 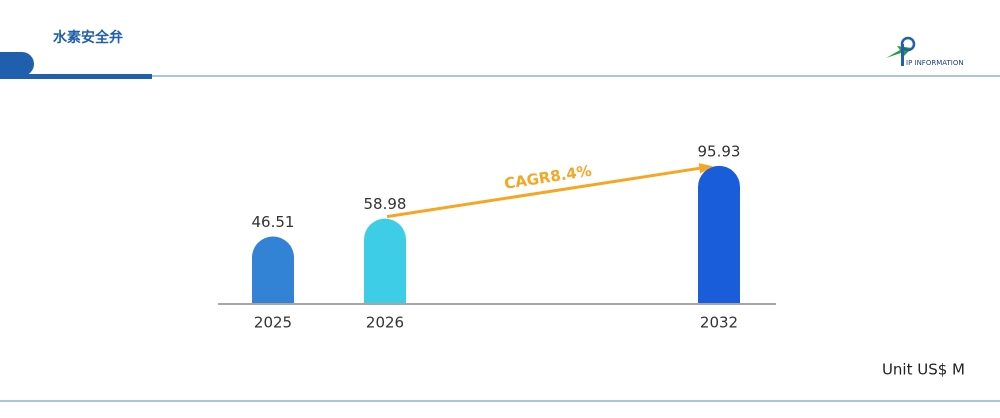 What do you see at coordinates (88, 37) in the screenshot?
I see `slide-title: 水素安全弁` at bounding box center [88, 37].